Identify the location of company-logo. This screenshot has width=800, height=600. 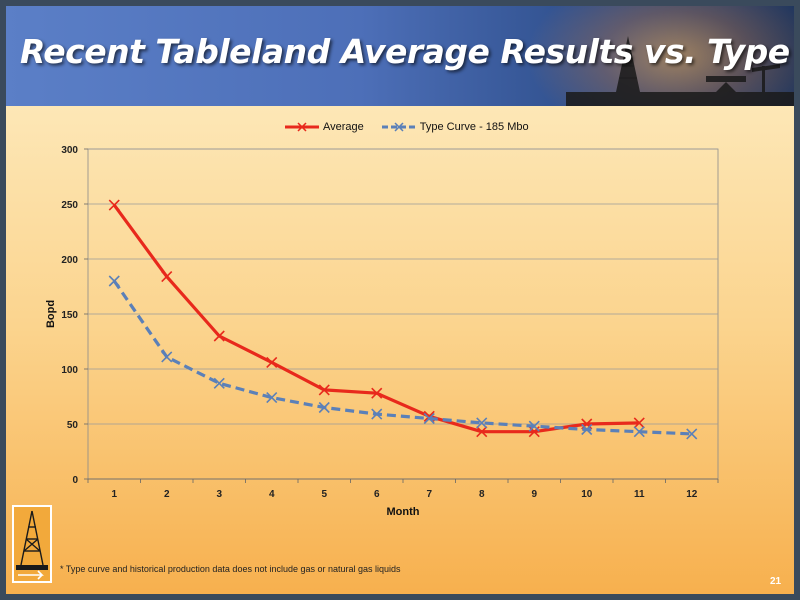
(32, 544).